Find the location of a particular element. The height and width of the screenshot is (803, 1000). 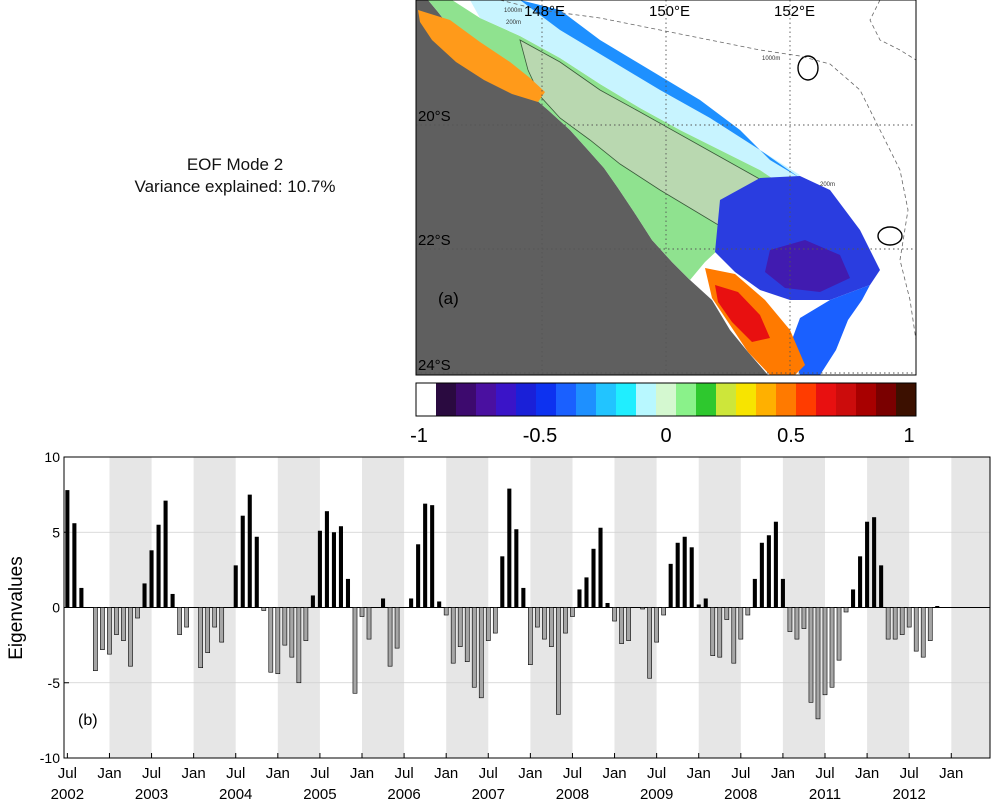

x-year-label: 2008 is located at coordinates (572, 794).